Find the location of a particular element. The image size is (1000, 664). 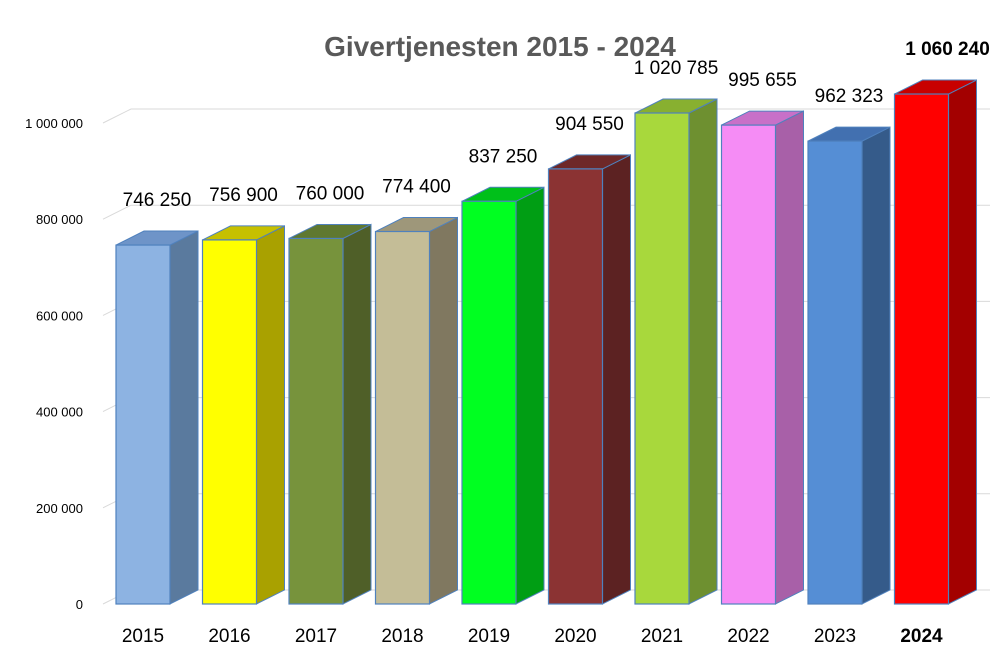

x-tick-label: 2015 is located at coordinates (143, 636).